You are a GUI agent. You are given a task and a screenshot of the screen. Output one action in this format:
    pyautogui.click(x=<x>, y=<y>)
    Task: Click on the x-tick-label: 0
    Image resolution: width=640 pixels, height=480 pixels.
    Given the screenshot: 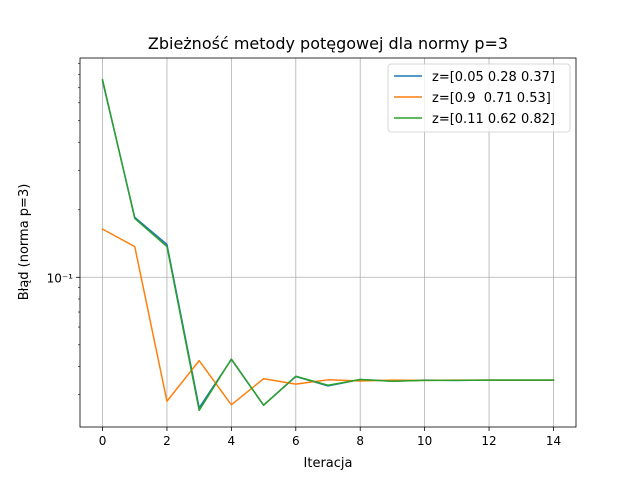 What is the action you would take?
    pyautogui.click(x=103, y=441)
    